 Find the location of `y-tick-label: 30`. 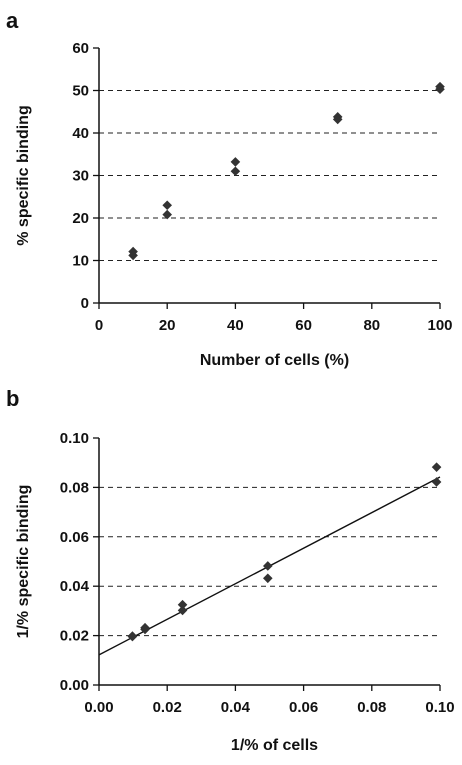

y-tick-label: 30 is located at coordinates (80, 176).